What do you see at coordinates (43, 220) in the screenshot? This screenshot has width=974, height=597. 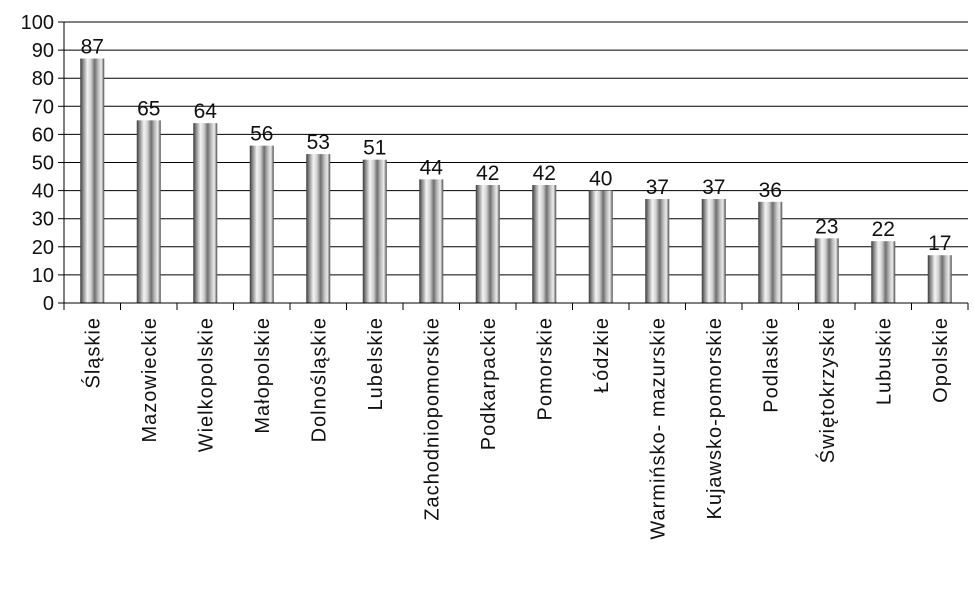 I see `y-tick-label: 30` at bounding box center [43, 220].